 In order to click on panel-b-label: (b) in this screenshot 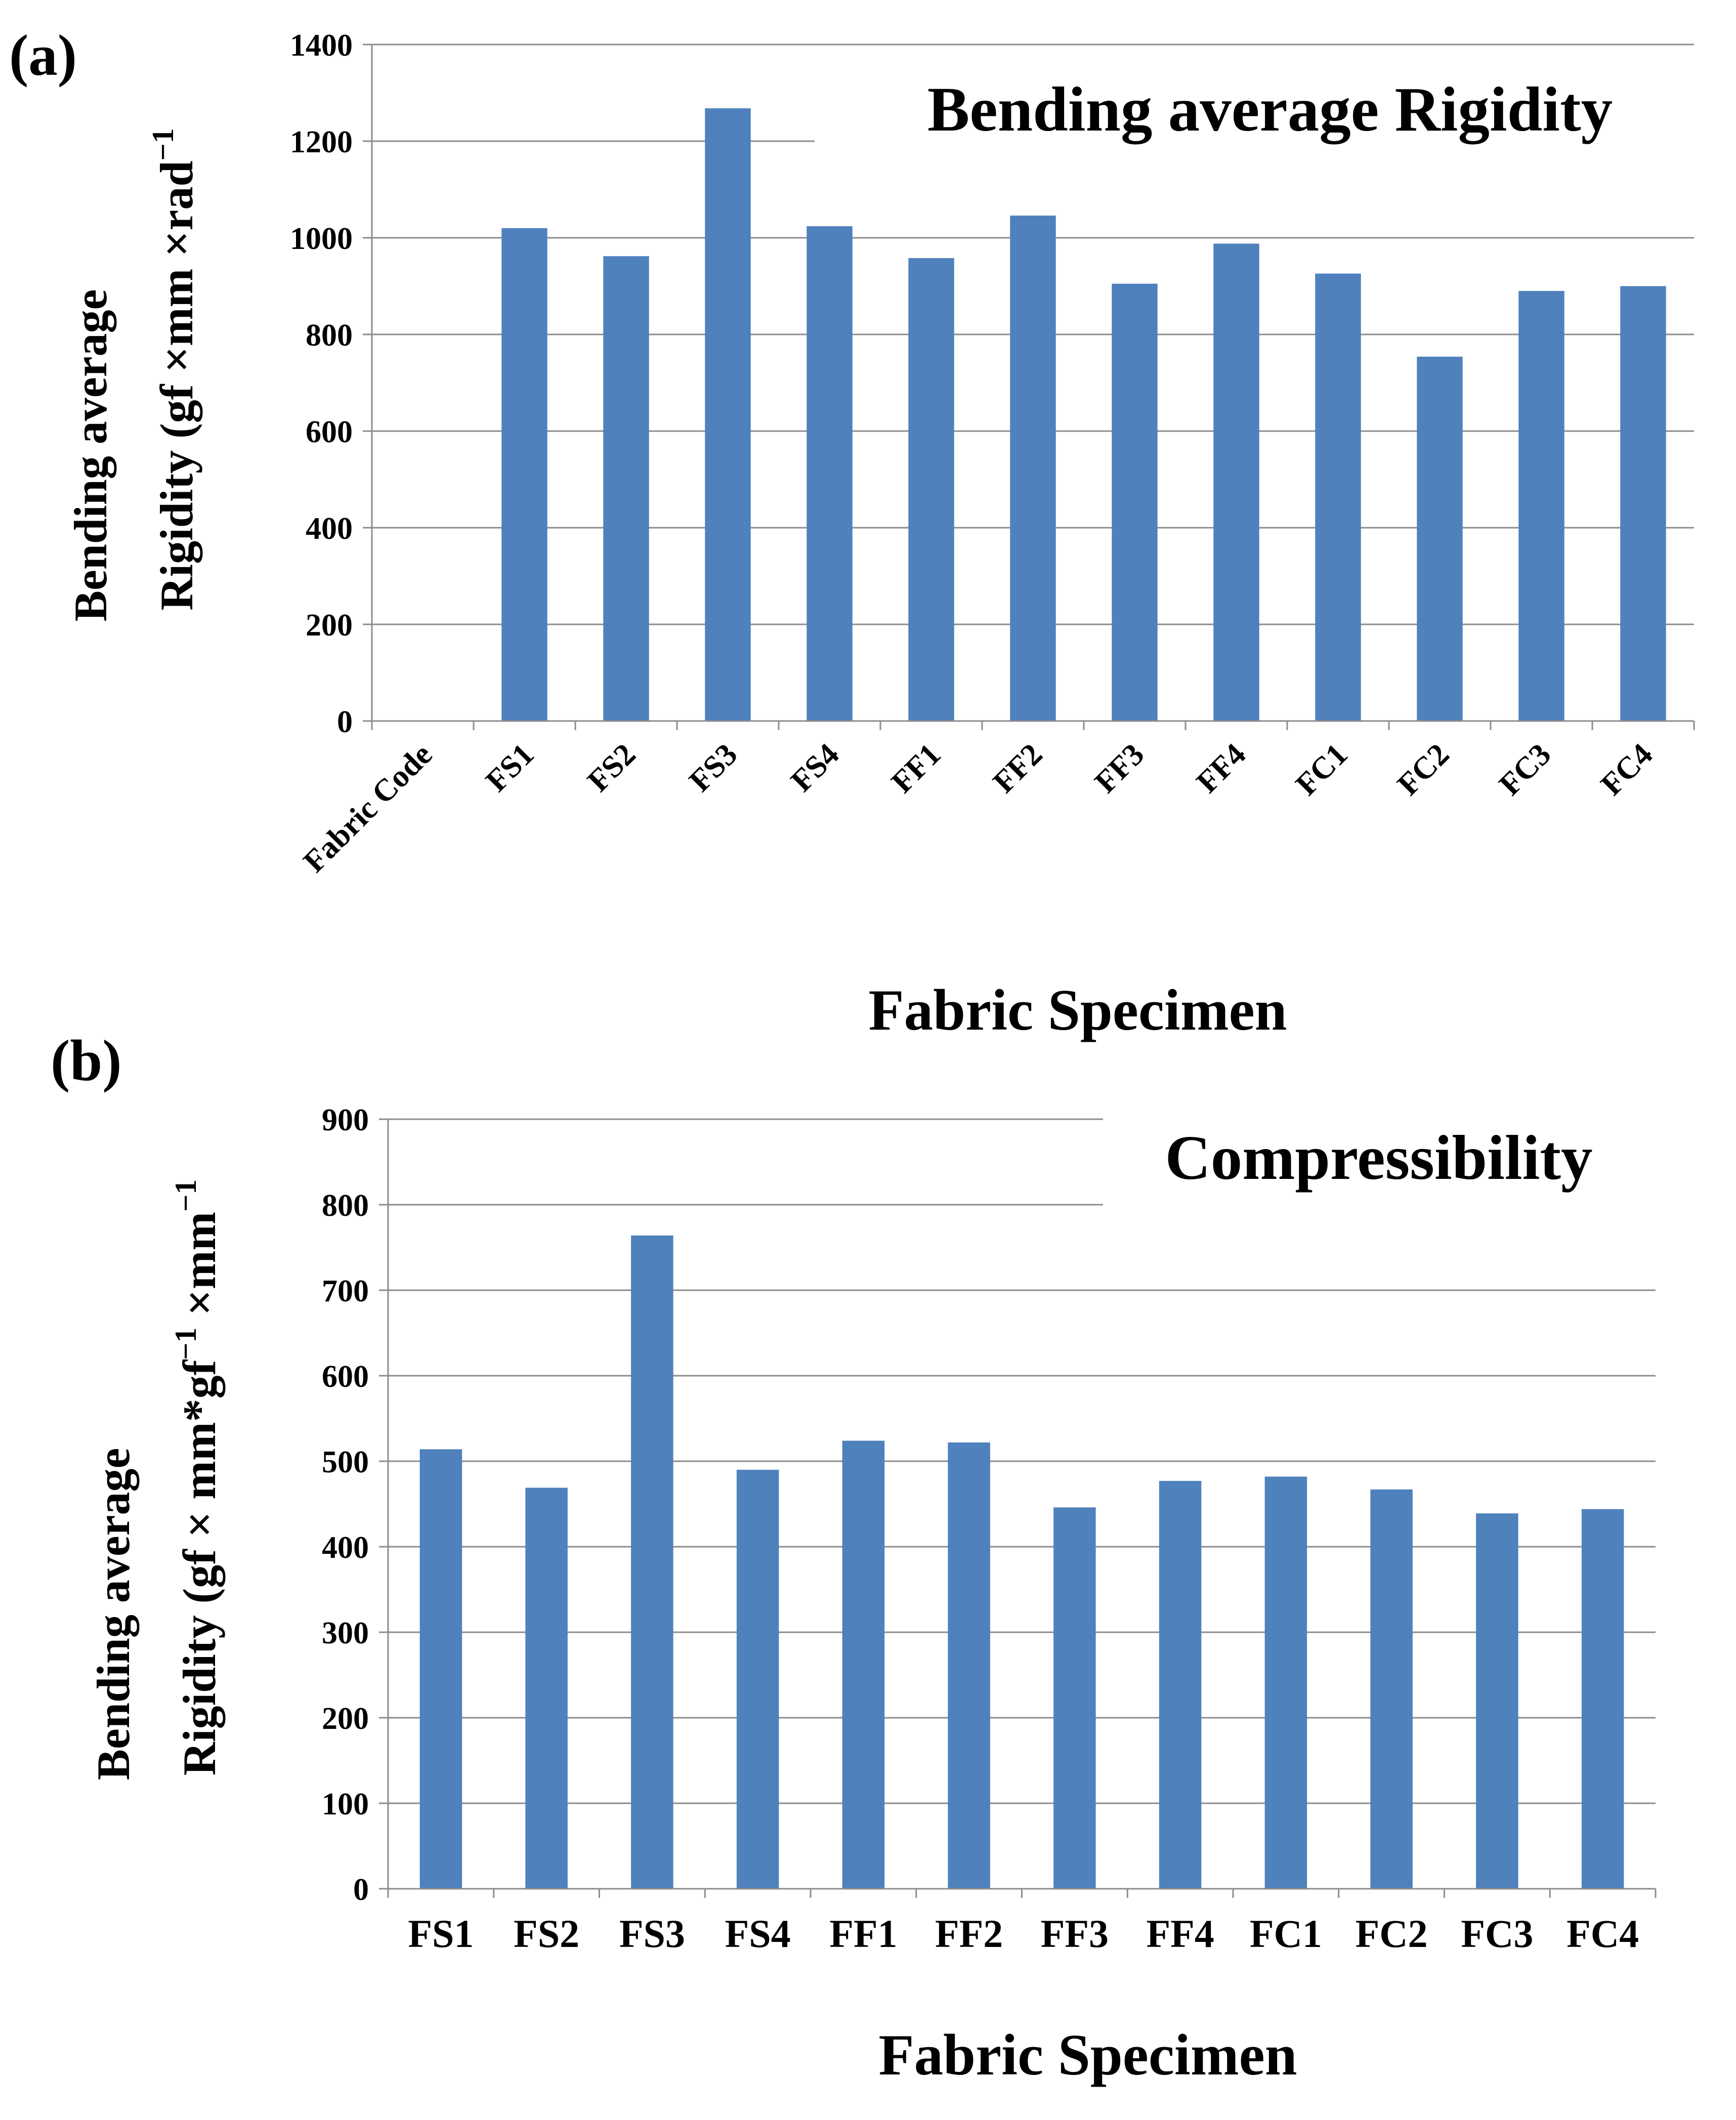, I will do `click(86, 1061)`.